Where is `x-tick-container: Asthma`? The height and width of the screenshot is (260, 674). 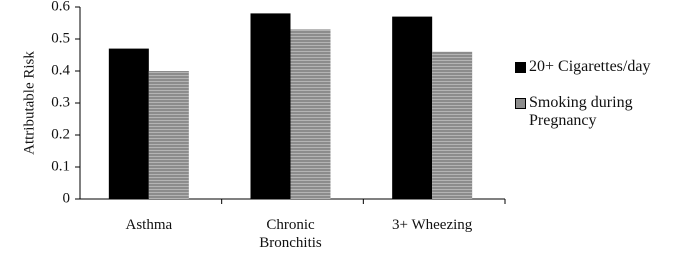
x-tick-container: Asthma is located at coordinates (149, 225).